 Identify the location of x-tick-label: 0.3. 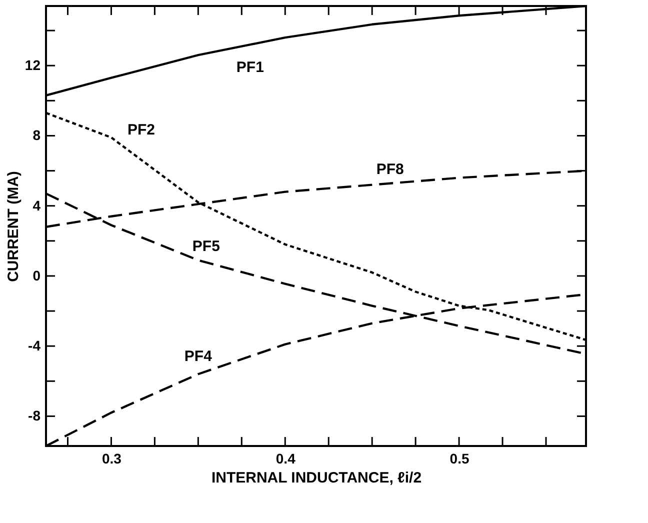
(112, 458).